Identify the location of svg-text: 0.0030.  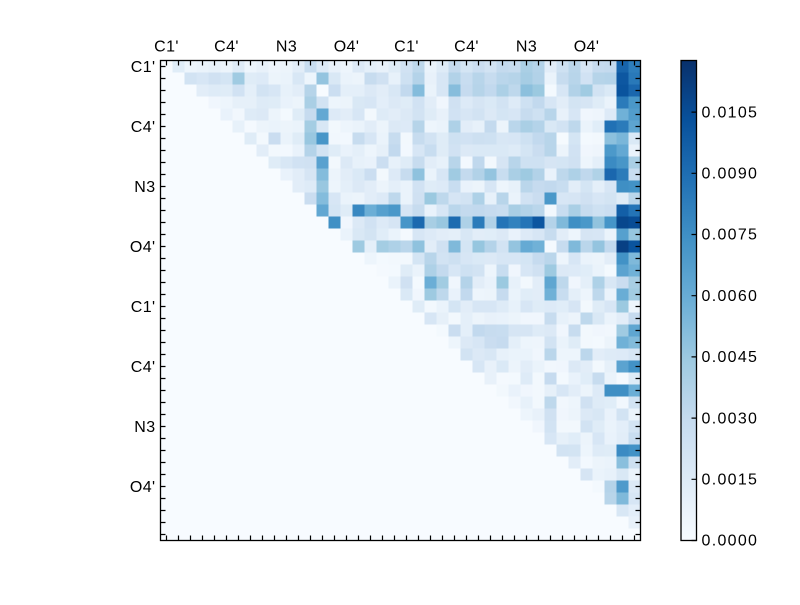
(730, 418).